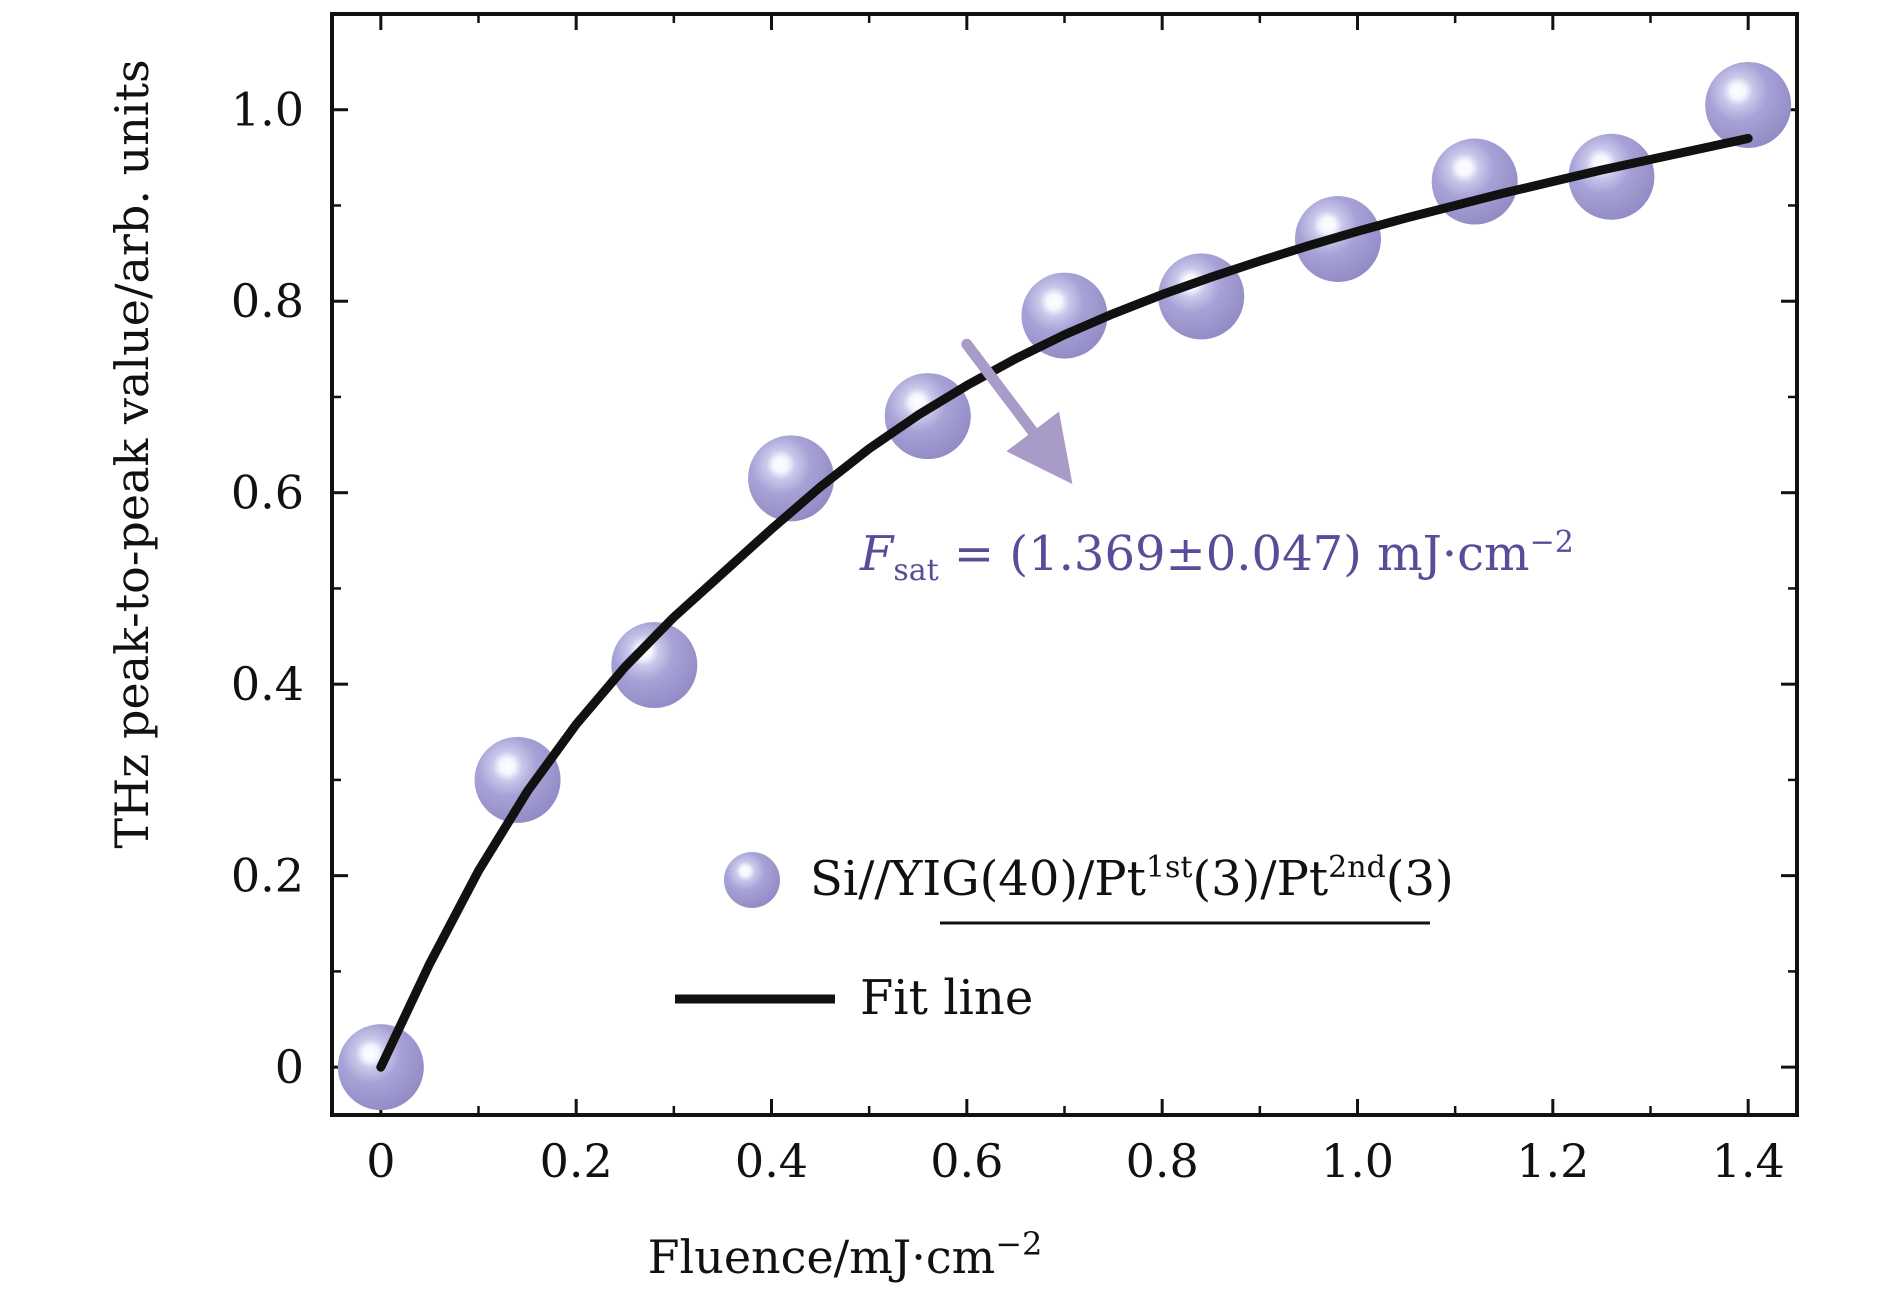 This screenshot has height=1300, width=1890. Describe the element at coordinates (1234, 554) in the screenshot. I see `fsat-annotation-main: = (1.369±0.047) mJ·cm` at that location.